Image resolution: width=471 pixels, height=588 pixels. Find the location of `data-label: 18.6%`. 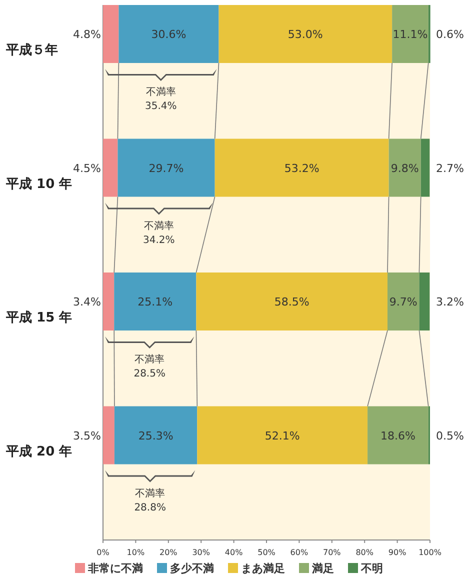

data-label: 18.6% is located at coordinates (398, 435).